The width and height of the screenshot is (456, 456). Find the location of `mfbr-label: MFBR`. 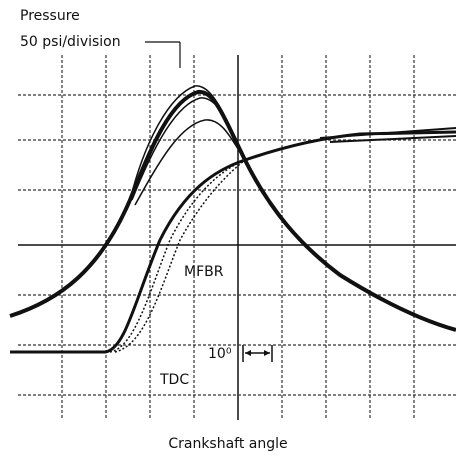

mfbr-label: MFBR is located at coordinates (204, 272).